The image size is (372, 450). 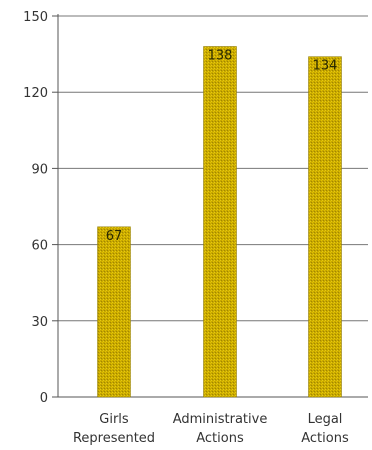 I want to click on y-tick-label: 0, so click(x=44, y=398).